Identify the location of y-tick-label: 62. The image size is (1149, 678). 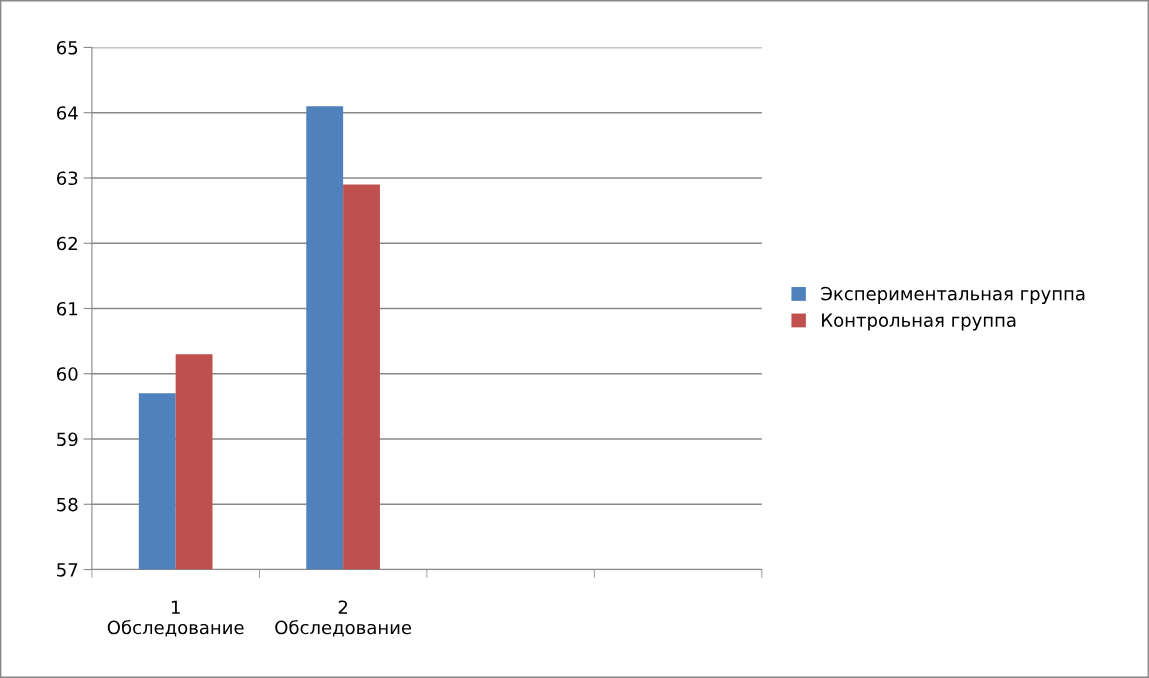
(67, 243).